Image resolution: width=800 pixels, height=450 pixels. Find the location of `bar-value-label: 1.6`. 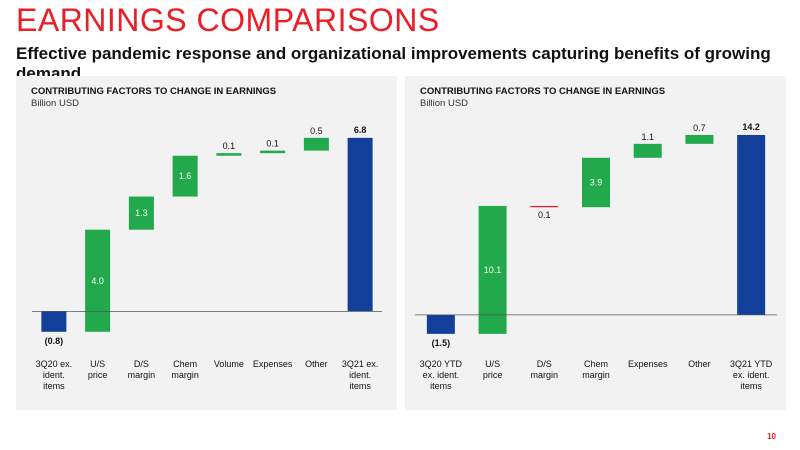

bar-value-label: 1.6 is located at coordinates (185, 176).